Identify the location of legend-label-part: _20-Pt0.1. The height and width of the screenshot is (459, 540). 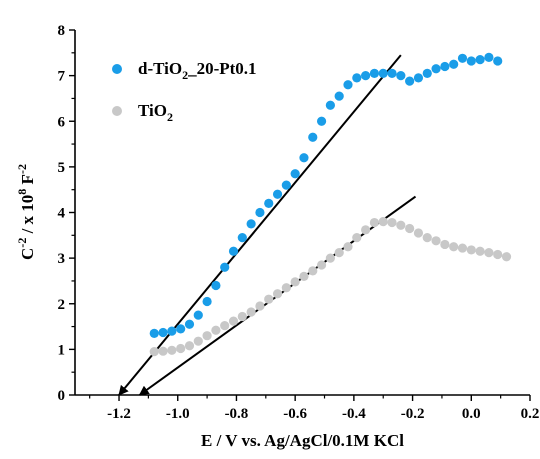
(221, 68).